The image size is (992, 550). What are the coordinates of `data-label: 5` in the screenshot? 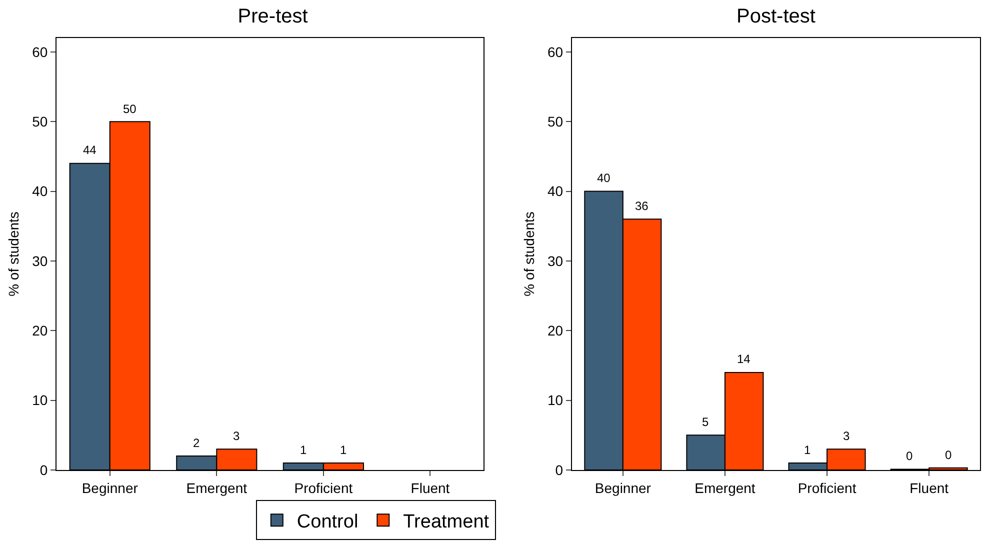 It's located at (705, 422).